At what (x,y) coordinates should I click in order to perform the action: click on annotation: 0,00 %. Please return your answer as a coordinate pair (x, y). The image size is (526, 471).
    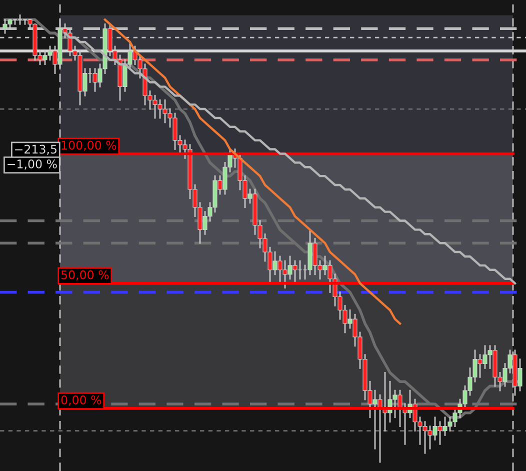
    Looking at the image, I should click on (81, 400).